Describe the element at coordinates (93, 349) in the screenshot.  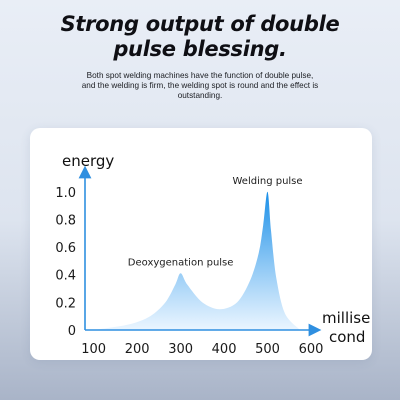
I see `x-tick-label: 100` at that location.